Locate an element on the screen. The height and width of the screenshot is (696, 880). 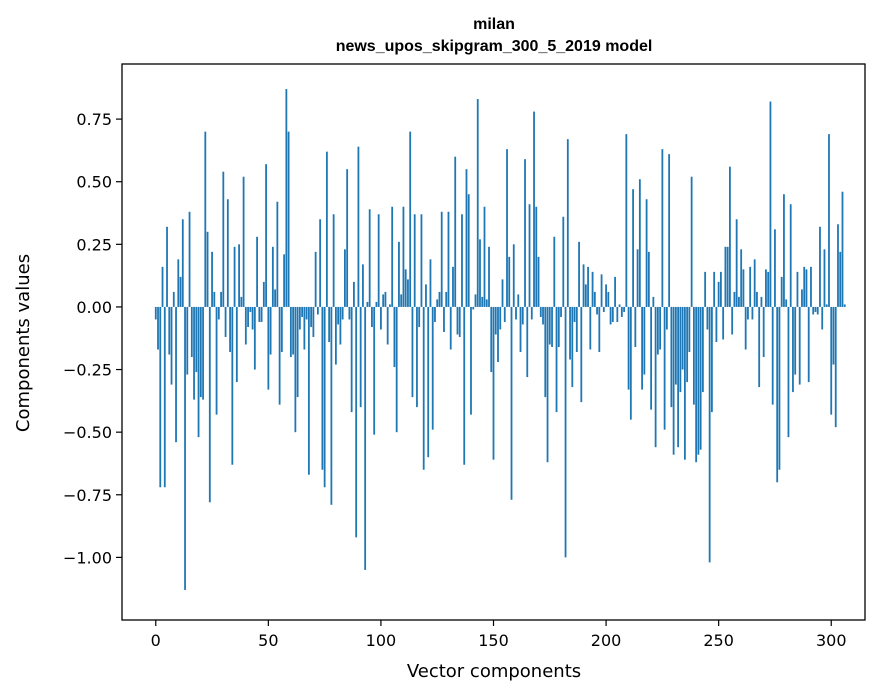
y-tick-label: −1.00 is located at coordinates (87, 557).